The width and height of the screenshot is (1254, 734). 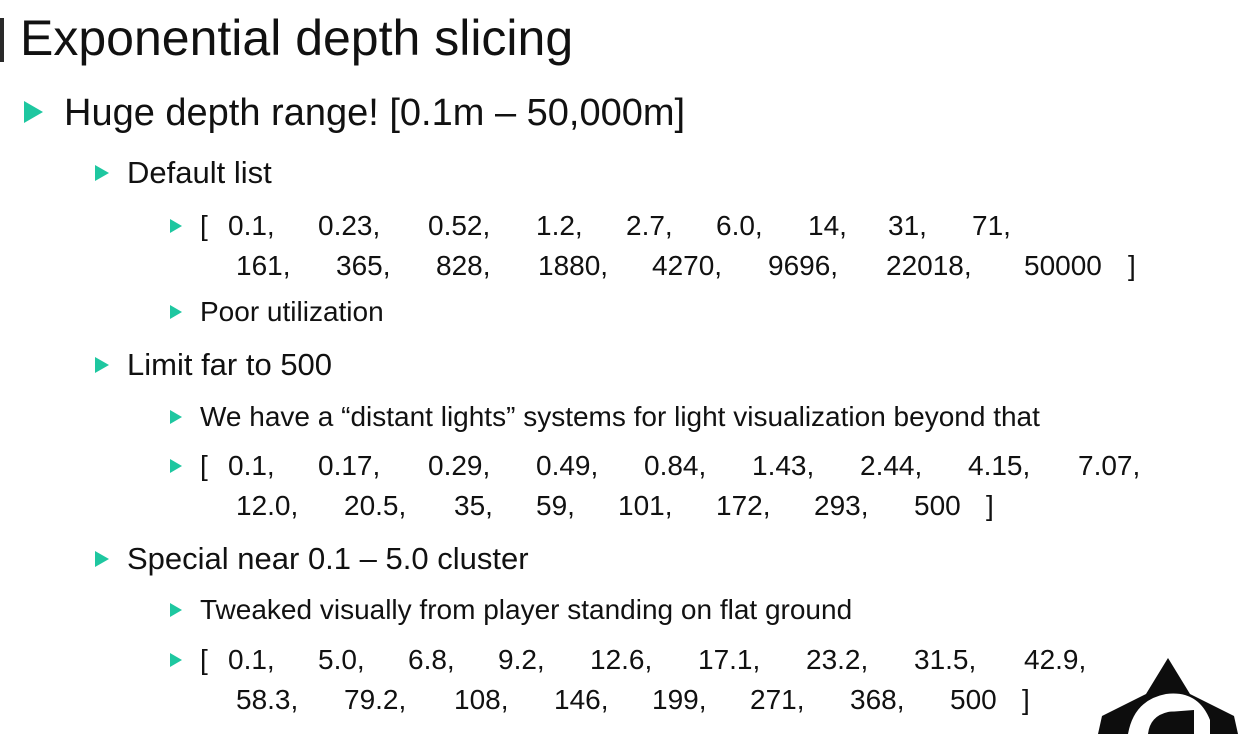 I want to click on list-value: 0.29,, so click(x=459, y=465).